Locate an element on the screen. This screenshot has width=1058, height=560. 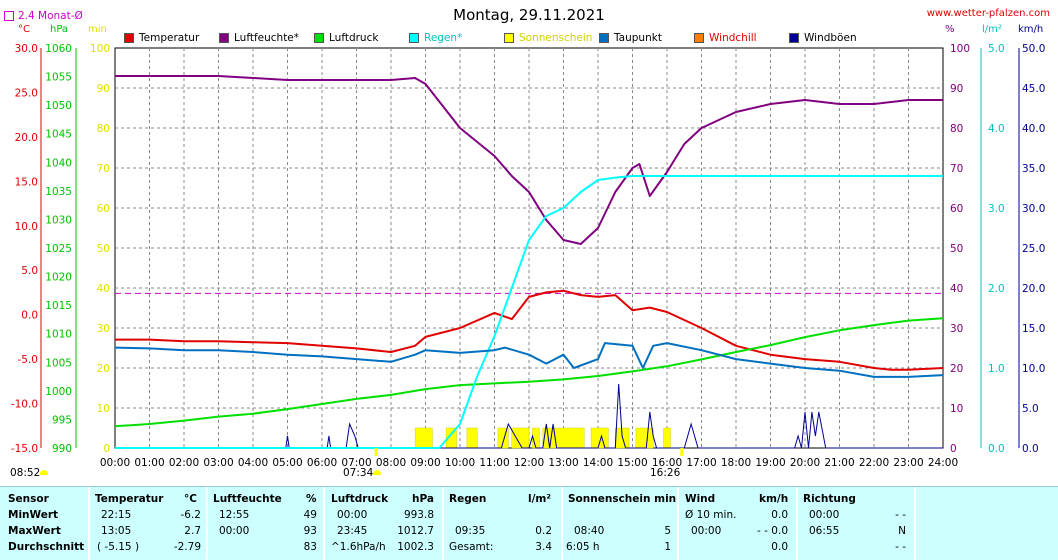
x-tick-label: 16:00 is located at coordinates (667, 463).